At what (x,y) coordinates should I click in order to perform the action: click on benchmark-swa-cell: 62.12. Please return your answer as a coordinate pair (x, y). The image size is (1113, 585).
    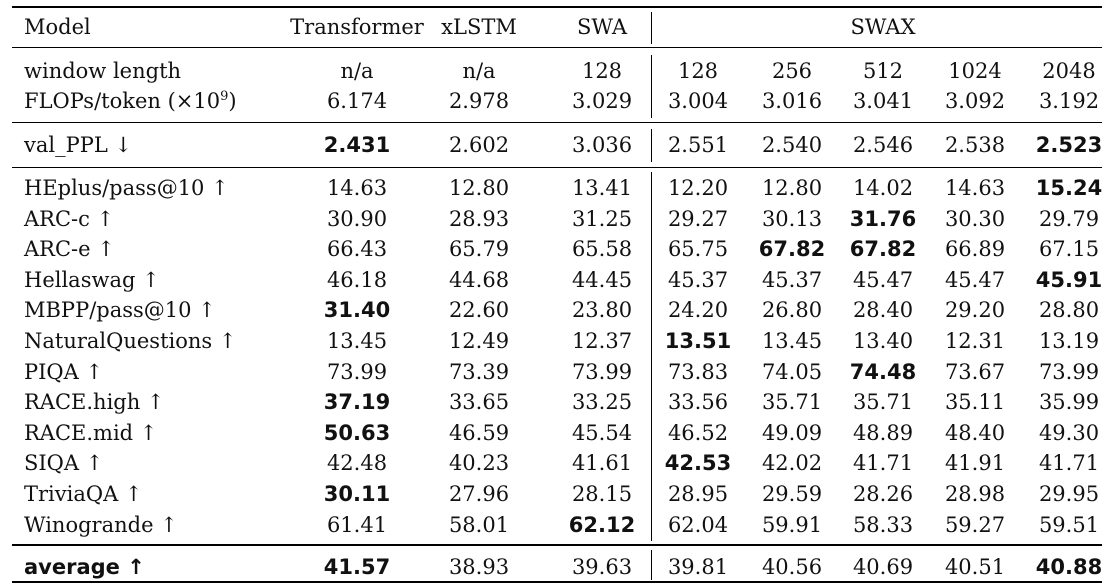
    Looking at the image, I should click on (602, 524).